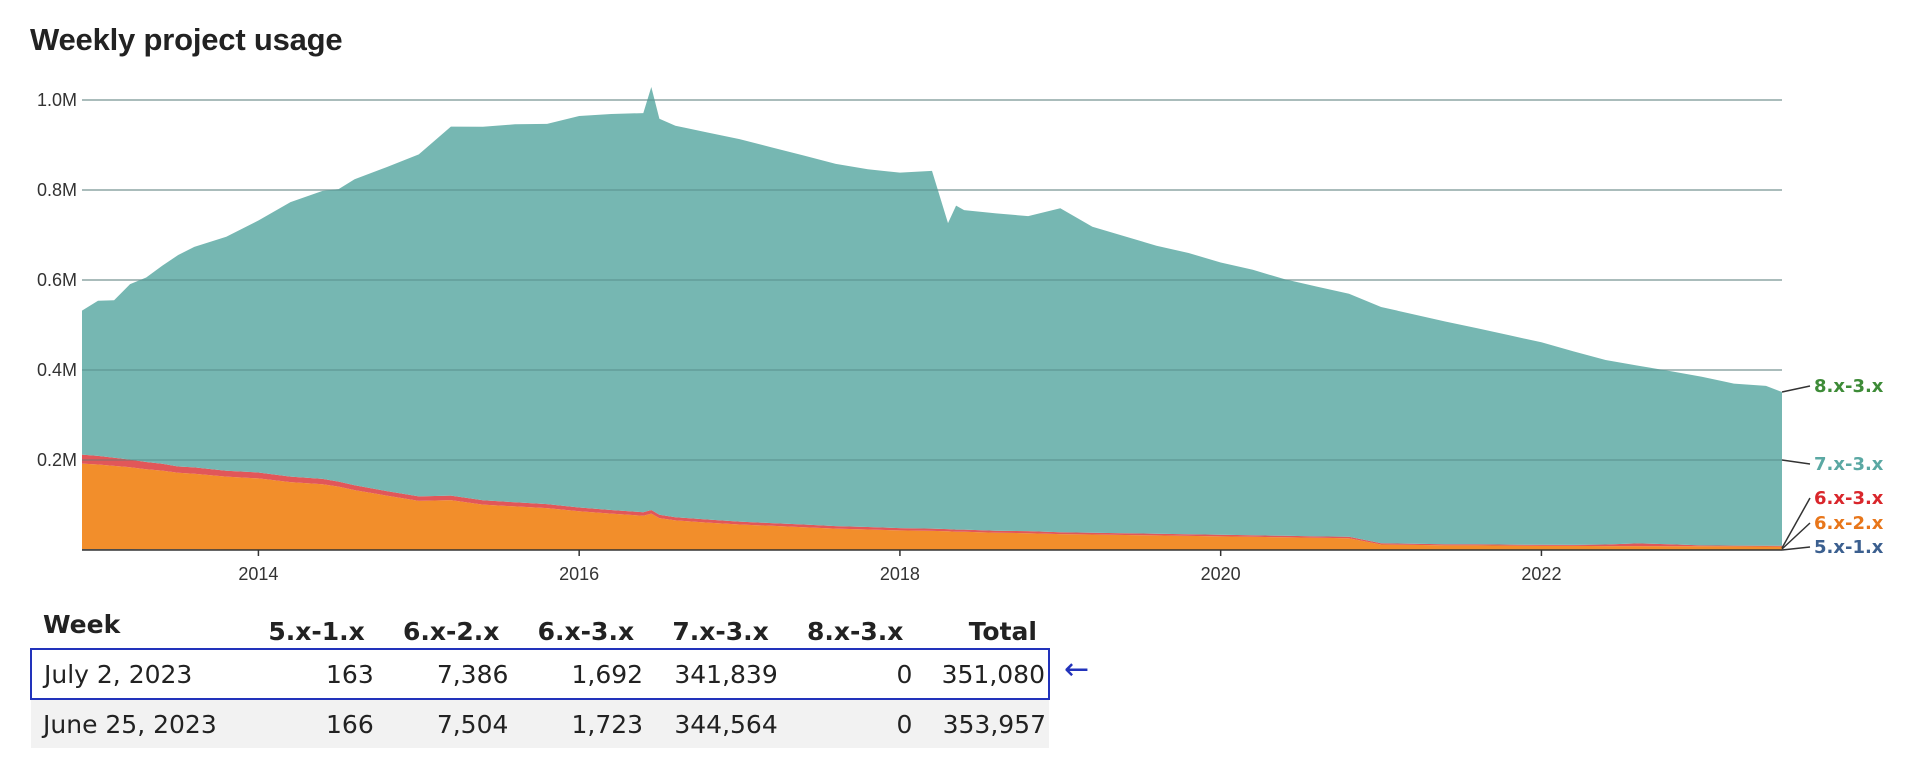 This screenshot has width=1912, height=770. What do you see at coordinates (136, 674) in the screenshot?
I see `cell-week: July 2, 2023` at bounding box center [136, 674].